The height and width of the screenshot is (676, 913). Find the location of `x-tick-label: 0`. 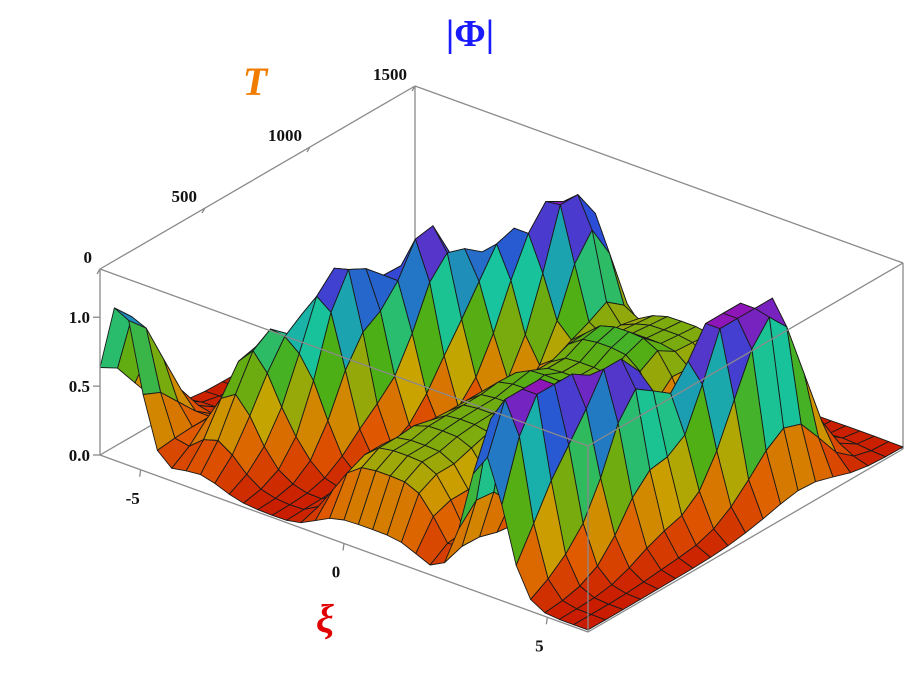

x-tick-label: 0 is located at coordinates (336, 572).